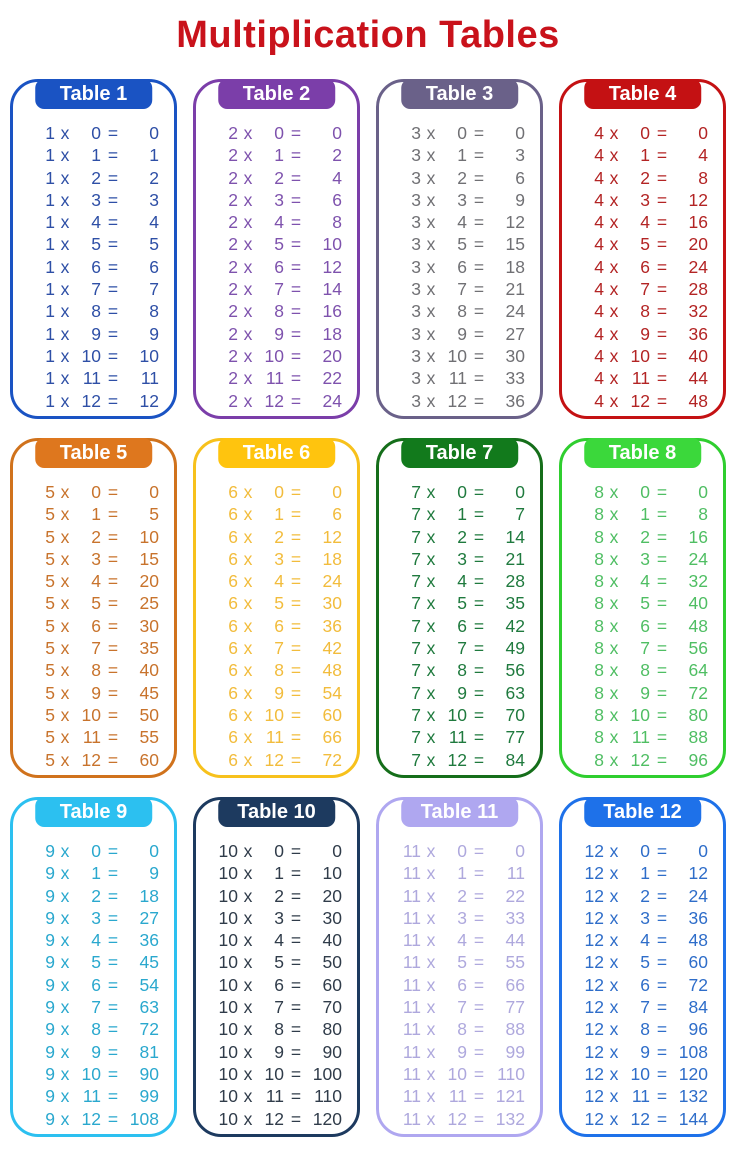 The image size is (736, 1168). Describe the element at coordinates (698, 355) in the screenshot. I see `product: 40` at that location.